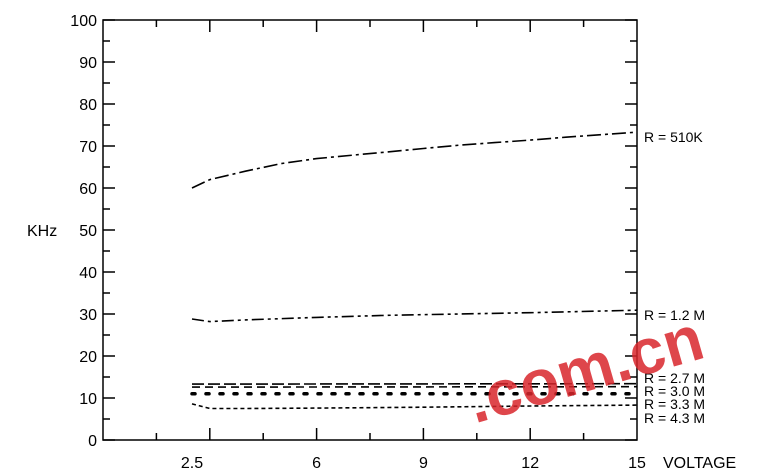 This screenshot has width=757, height=473. What do you see at coordinates (674, 404) in the screenshot?
I see `series-label-5: R = 3.3 M` at bounding box center [674, 404].